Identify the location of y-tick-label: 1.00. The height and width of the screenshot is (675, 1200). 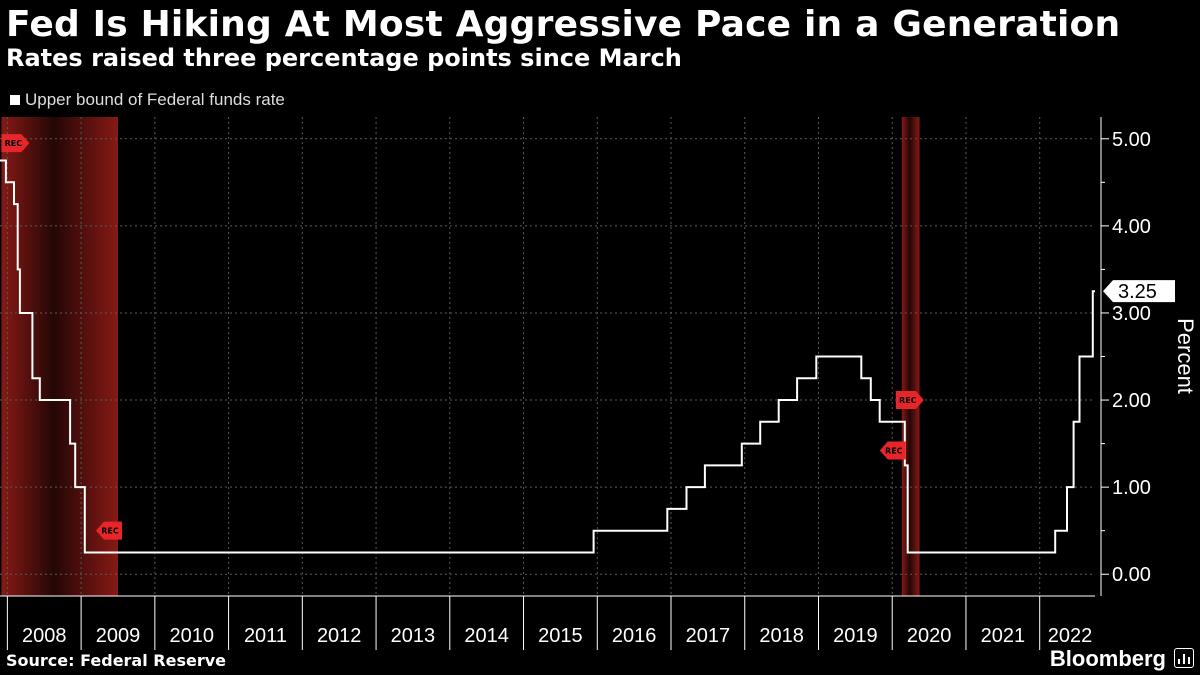
(1131, 488).